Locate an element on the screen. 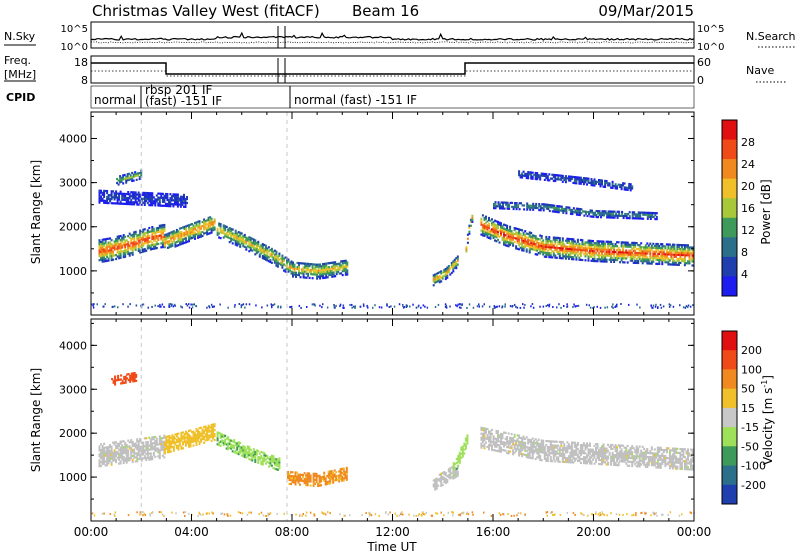 The width and height of the screenshot is (800, 554). noise-left-tick-high: 10^5 is located at coordinates (74, 29).